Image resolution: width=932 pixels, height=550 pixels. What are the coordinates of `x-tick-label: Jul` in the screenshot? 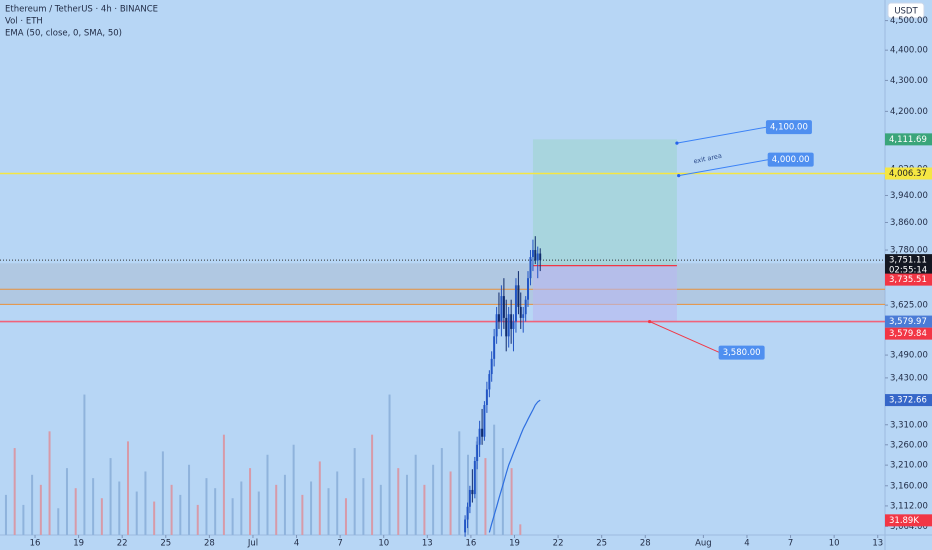 It's located at (252, 544).